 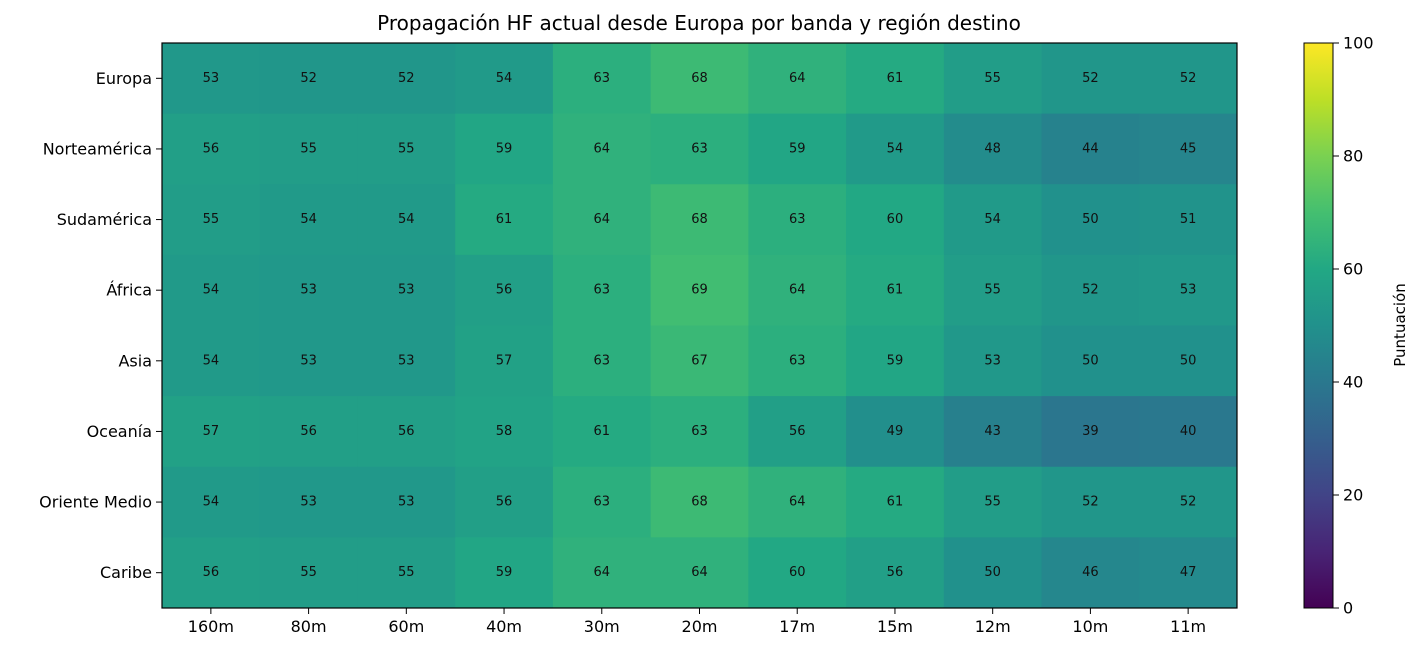 What do you see at coordinates (119, 431) in the screenshot?
I see `y-tick-label: Oceanía` at bounding box center [119, 431].